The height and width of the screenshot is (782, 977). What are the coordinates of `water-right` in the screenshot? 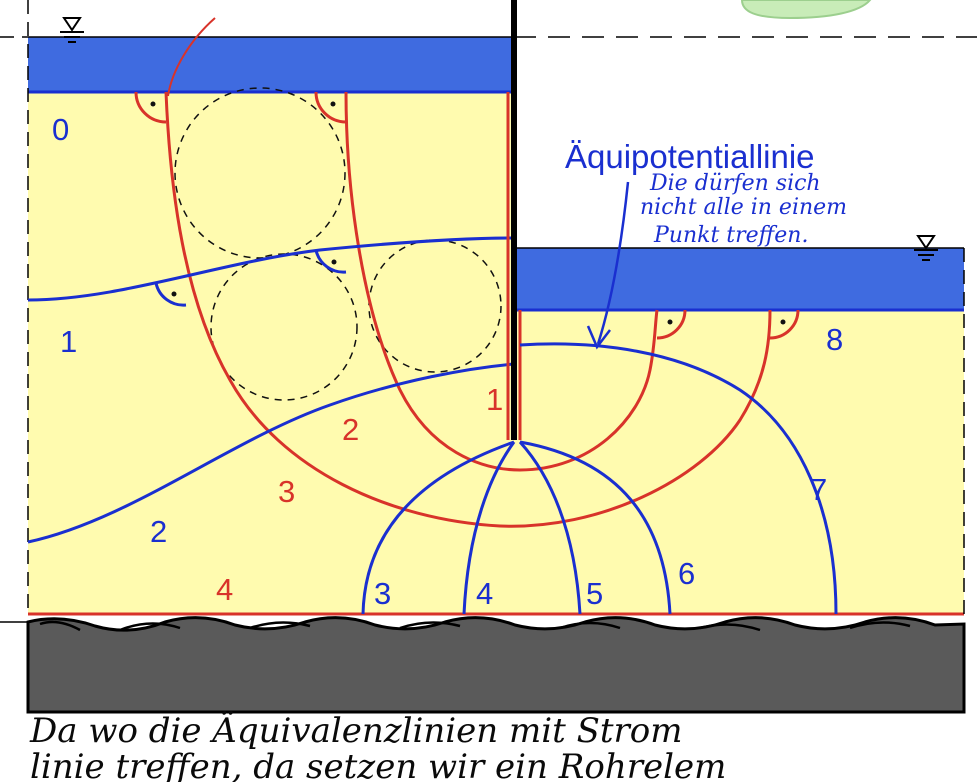 It's located at (739, 279).